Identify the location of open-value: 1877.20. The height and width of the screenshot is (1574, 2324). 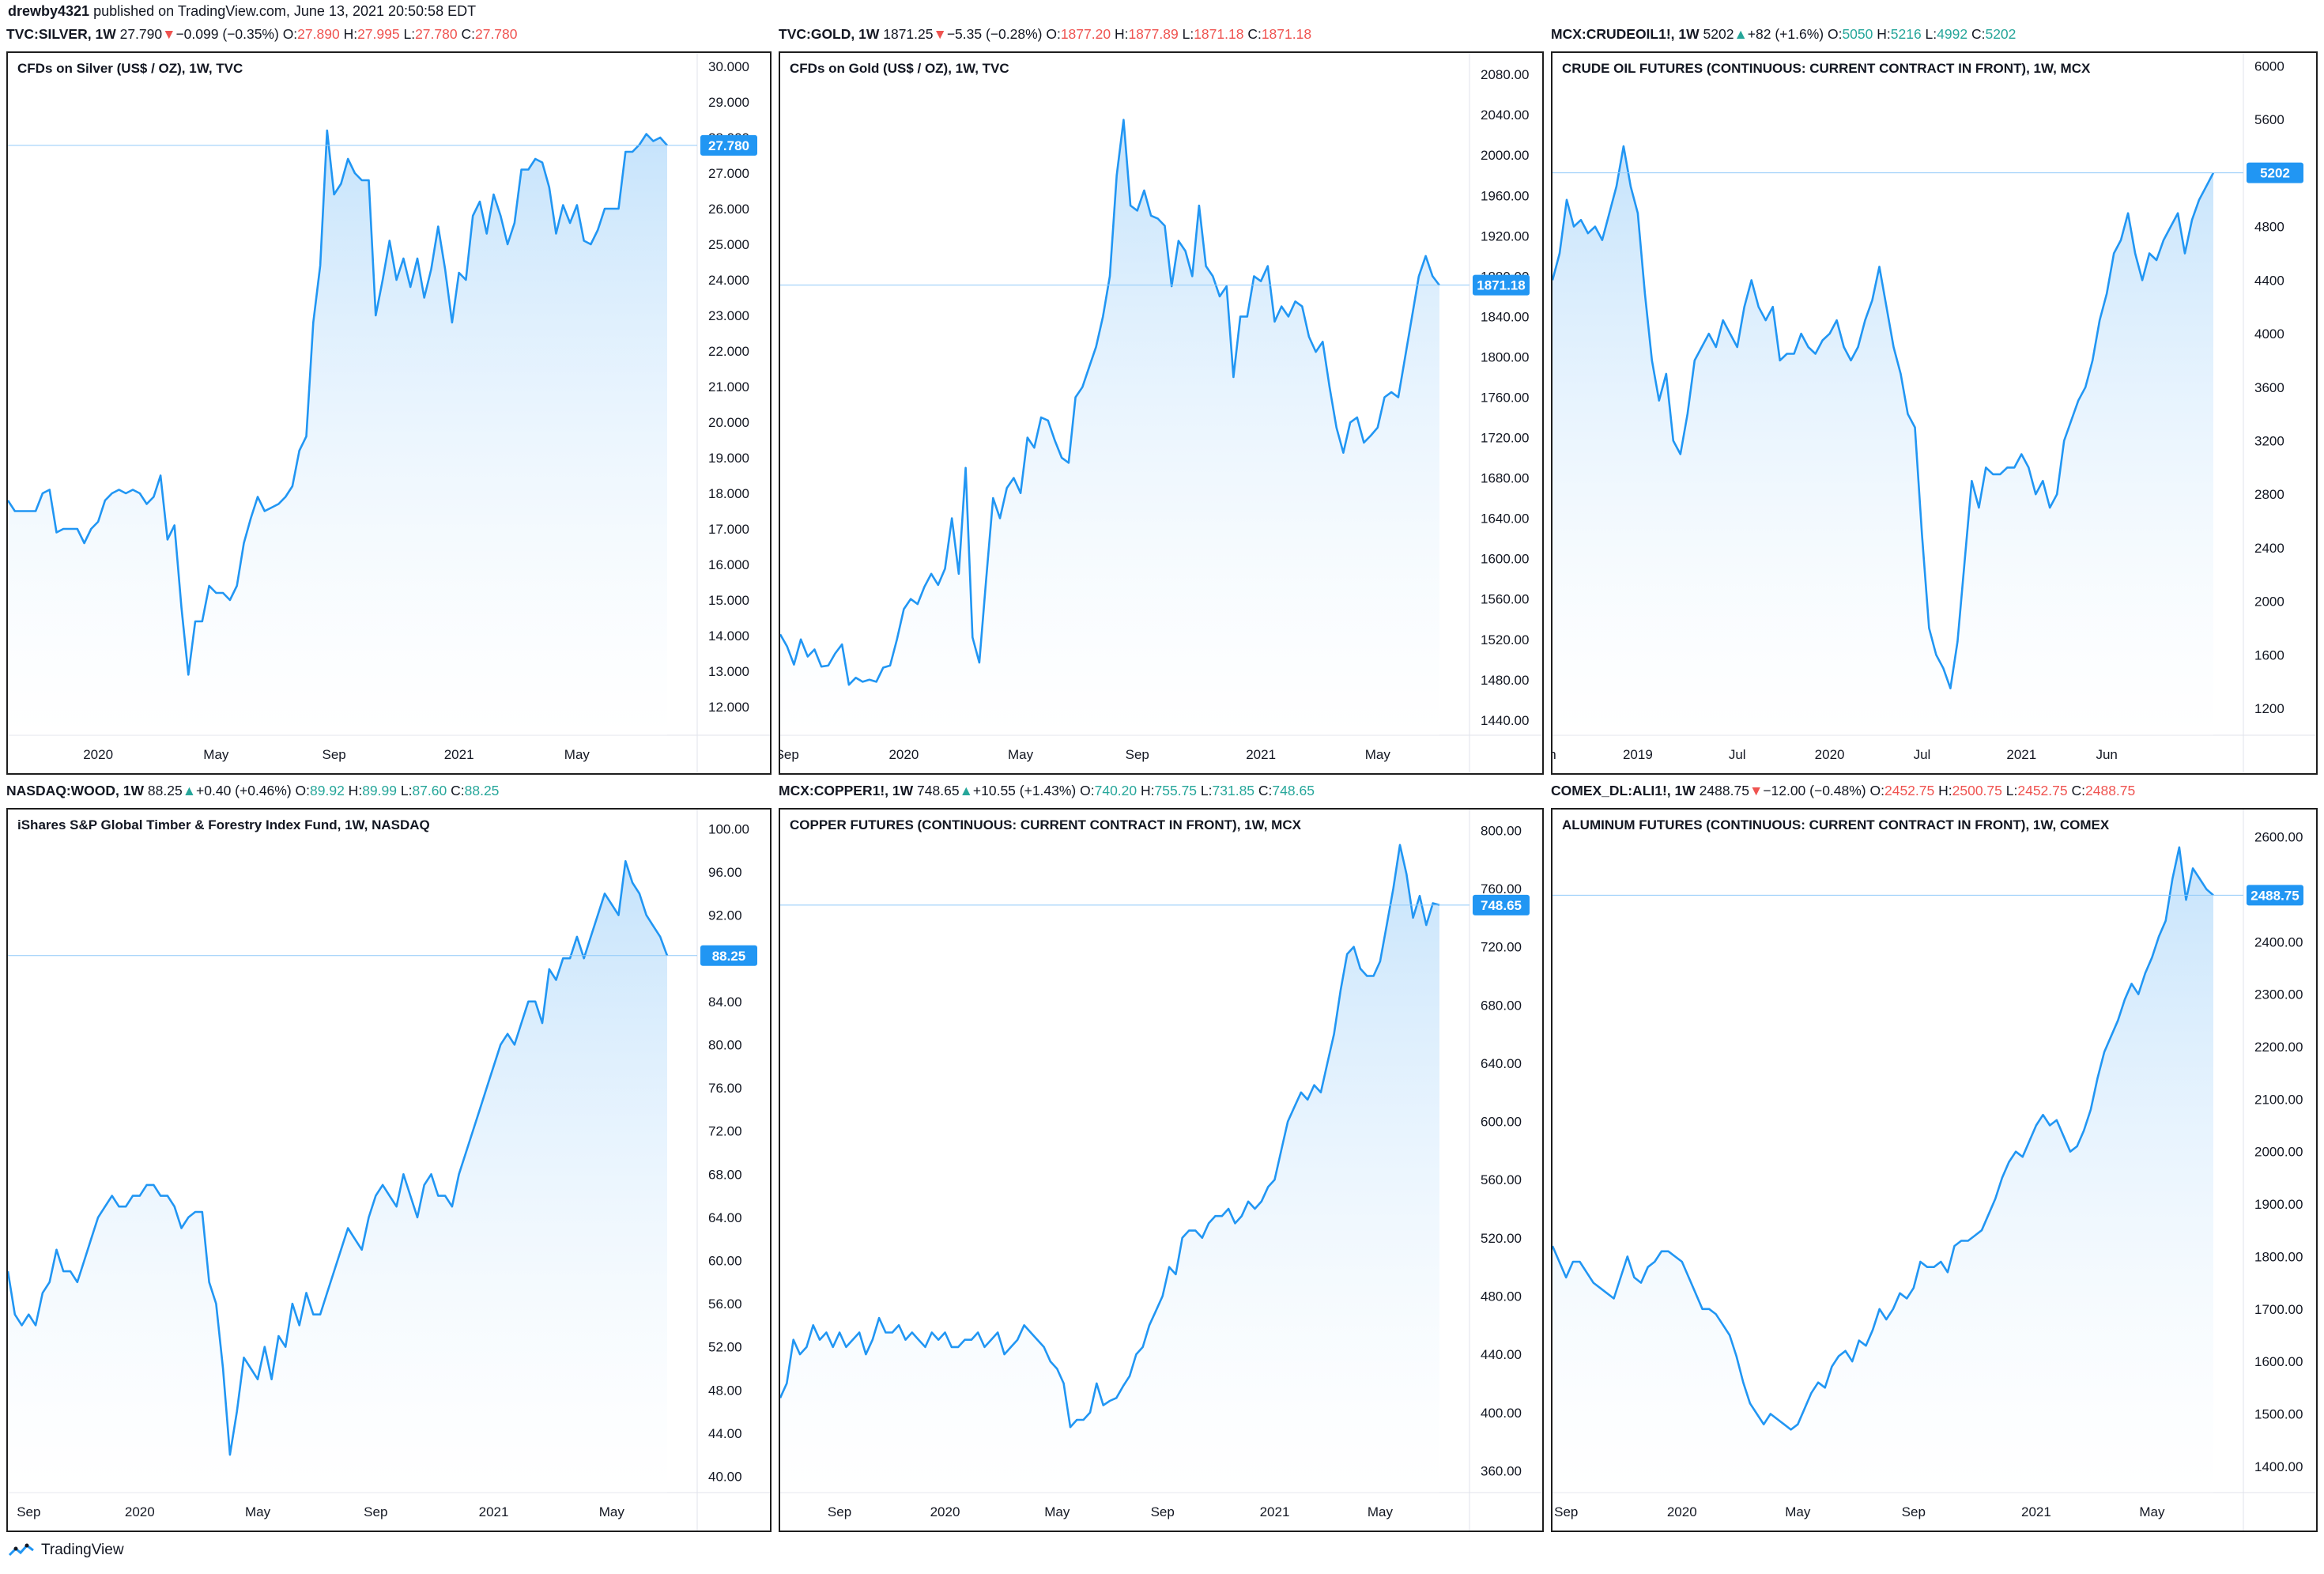
(1085, 34).